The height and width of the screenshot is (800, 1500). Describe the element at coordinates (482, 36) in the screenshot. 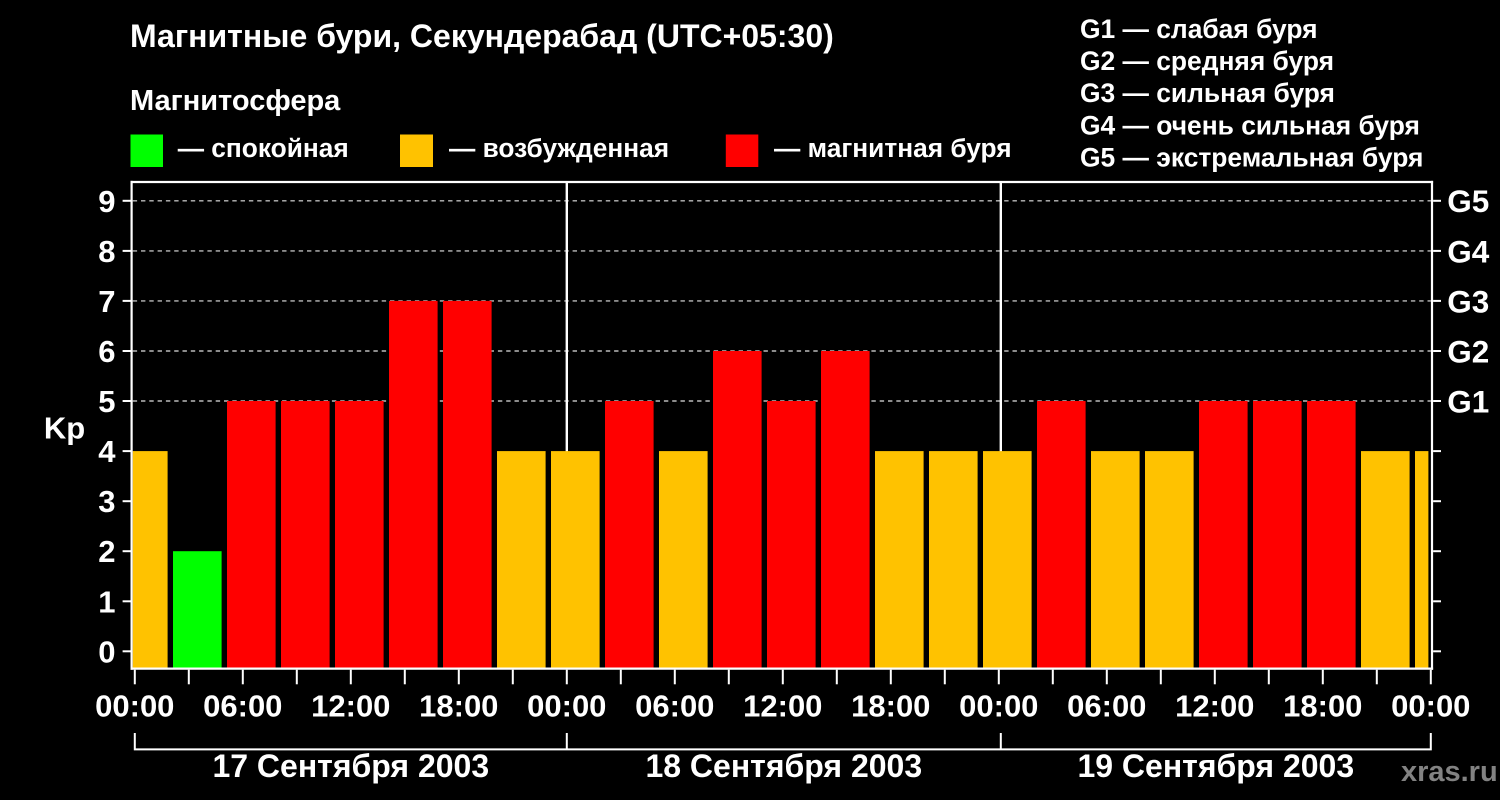

I see `svg-text:Магнитные бури, Секундерабад (: Магнитные бури, Секундерабад (UTC+05:30)` at that location.